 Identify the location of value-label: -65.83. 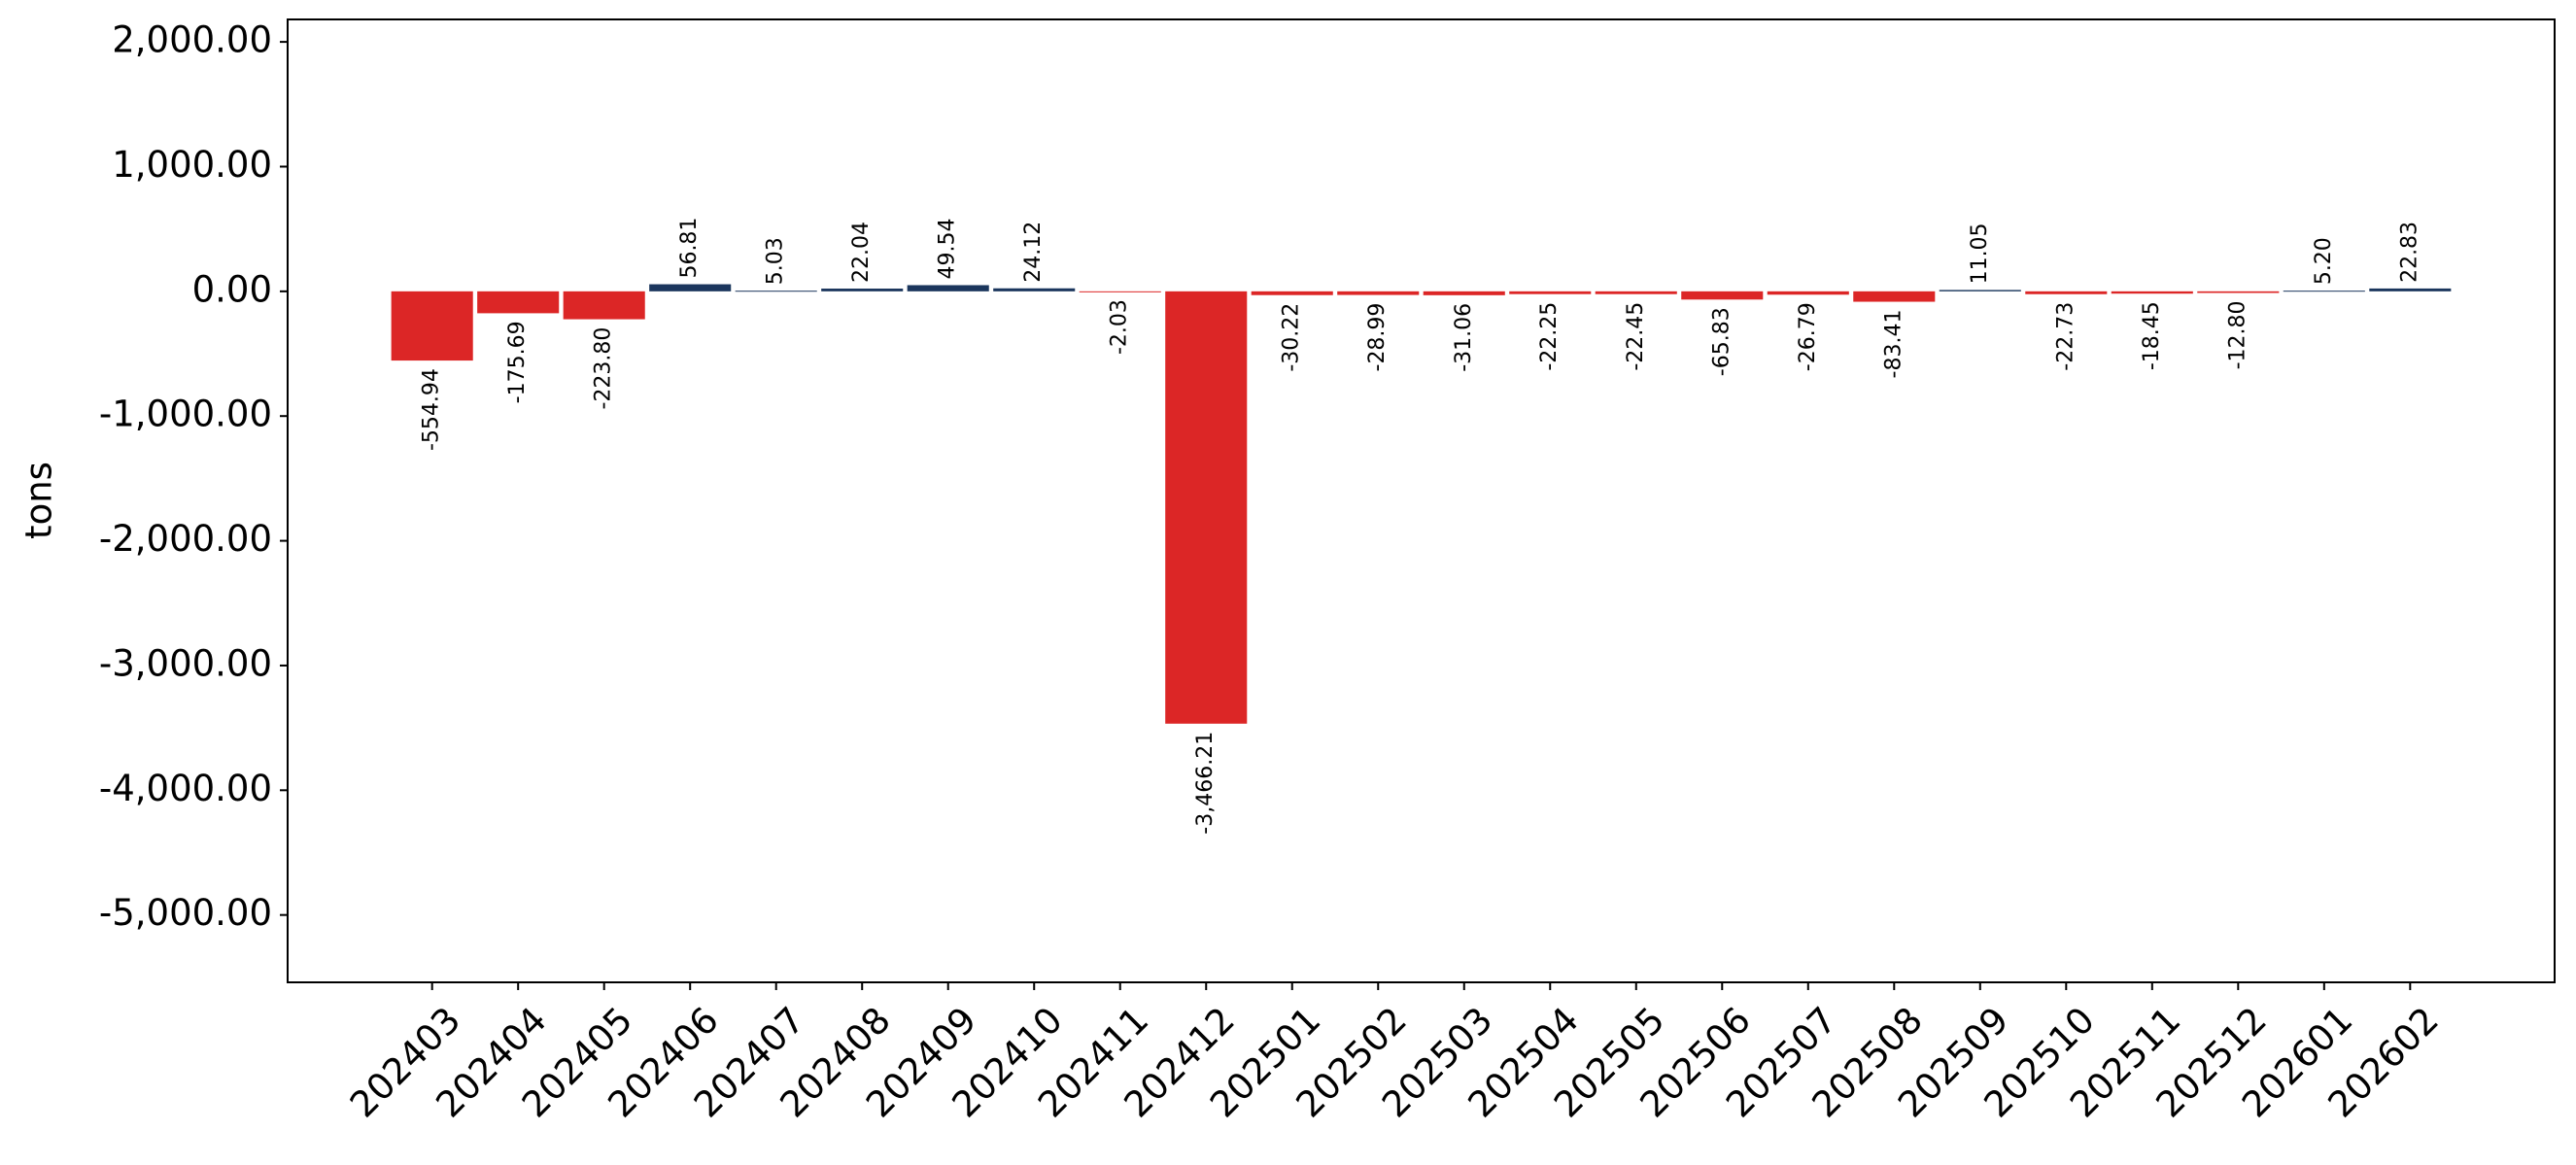
(1721, 342).